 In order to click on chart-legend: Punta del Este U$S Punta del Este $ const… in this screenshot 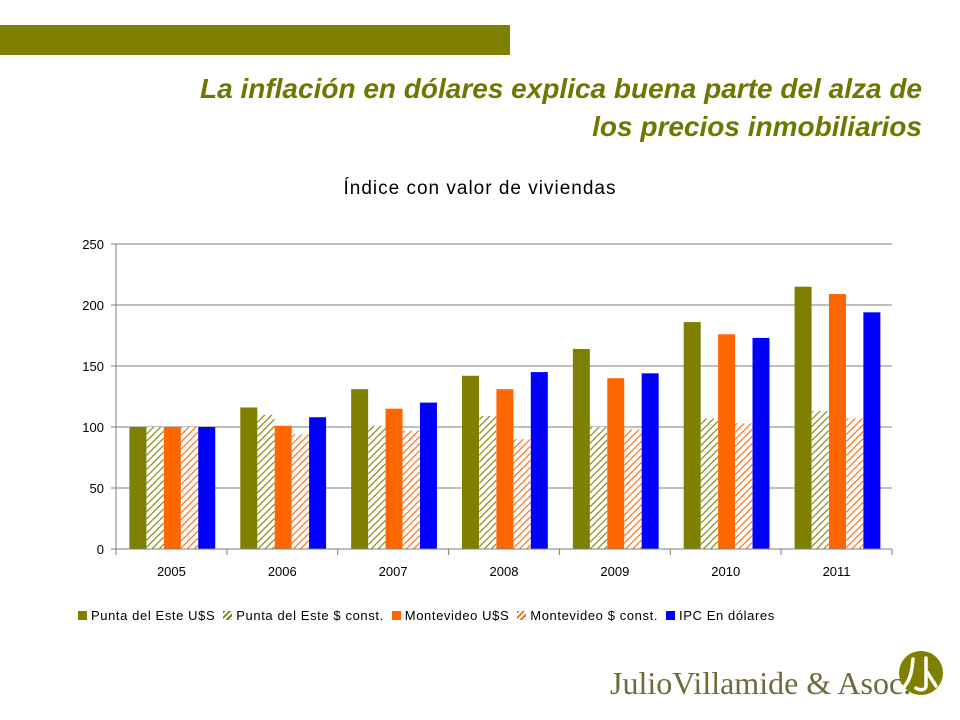, I will do `click(493, 615)`.